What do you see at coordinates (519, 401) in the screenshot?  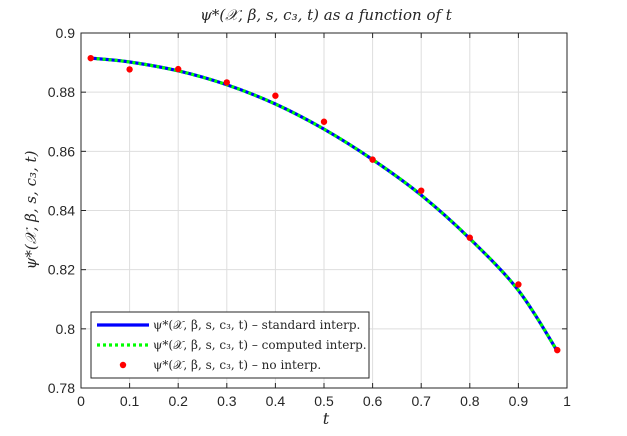 I see `x-tick-label: 0.9` at bounding box center [519, 401].